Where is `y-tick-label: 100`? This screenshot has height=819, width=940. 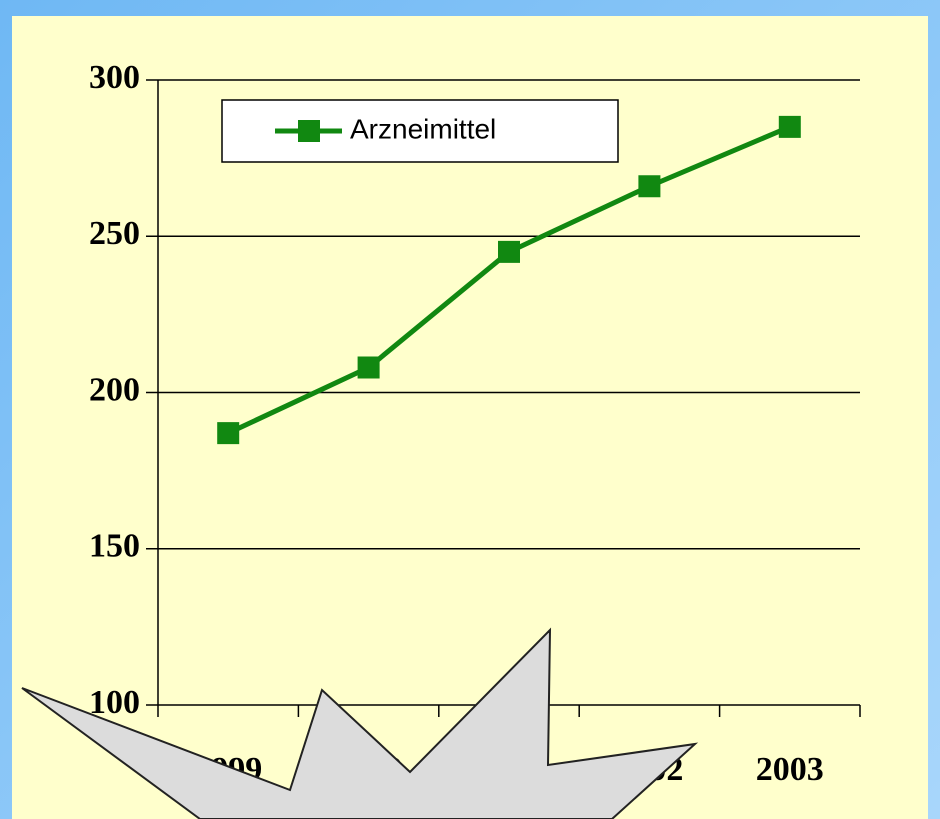
y-tick-label: 100 is located at coordinates (114, 702).